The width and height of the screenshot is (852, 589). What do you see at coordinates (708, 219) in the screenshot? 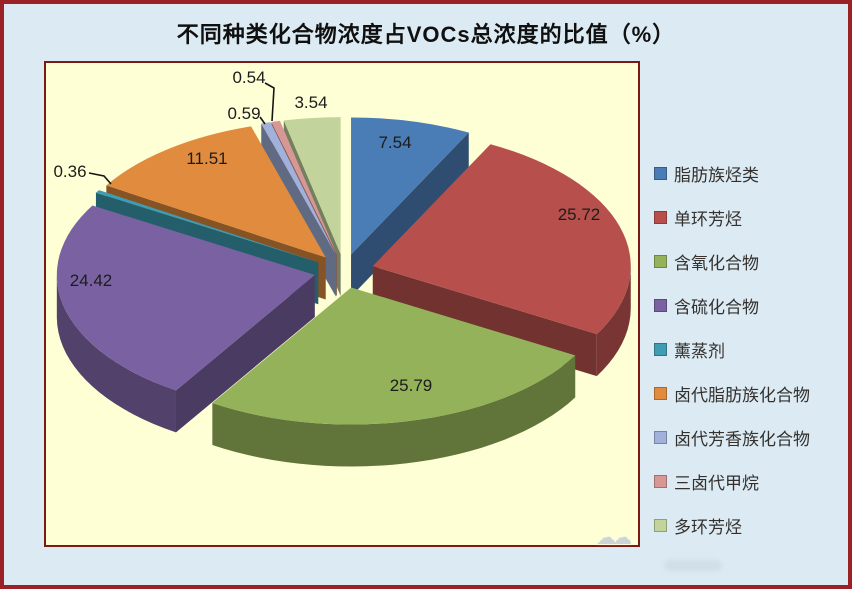
I see `legend-label: 单环芳烃` at bounding box center [708, 219].